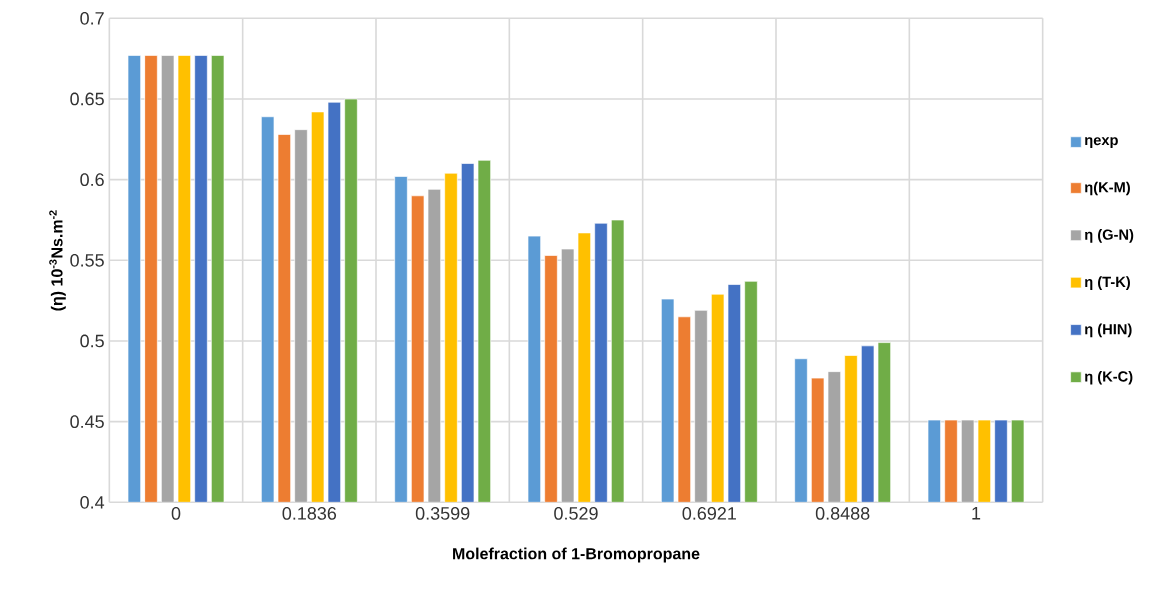 Image resolution: width=1154 pixels, height=605 pixels. Describe the element at coordinates (1109, 236) in the screenshot. I see `legend-label: η (G-N)` at that location.